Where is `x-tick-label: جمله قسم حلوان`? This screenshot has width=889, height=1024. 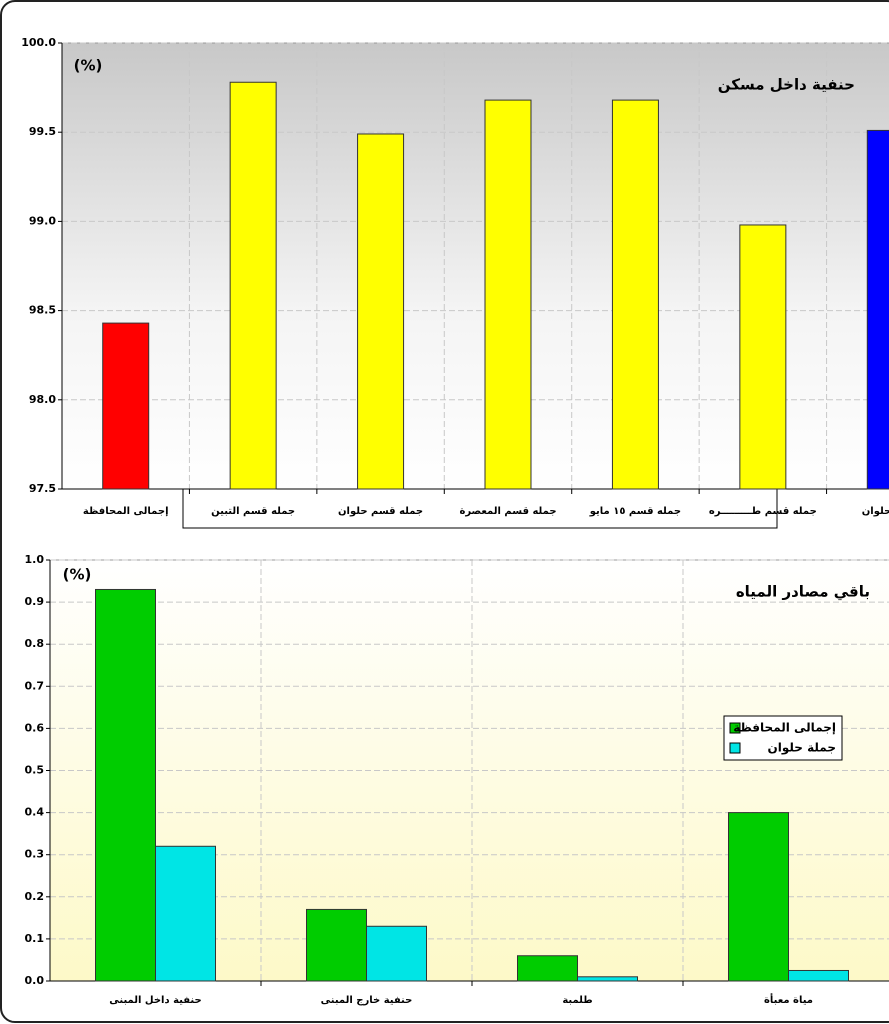
x-tick-label: جمله قسم حلوان is located at coordinates (380, 511).